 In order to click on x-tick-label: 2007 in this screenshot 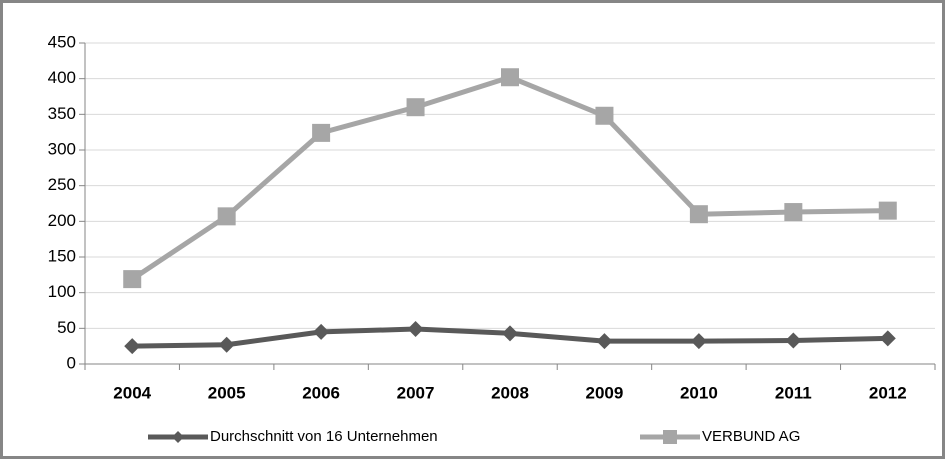, I will do `click(416, 392)`.